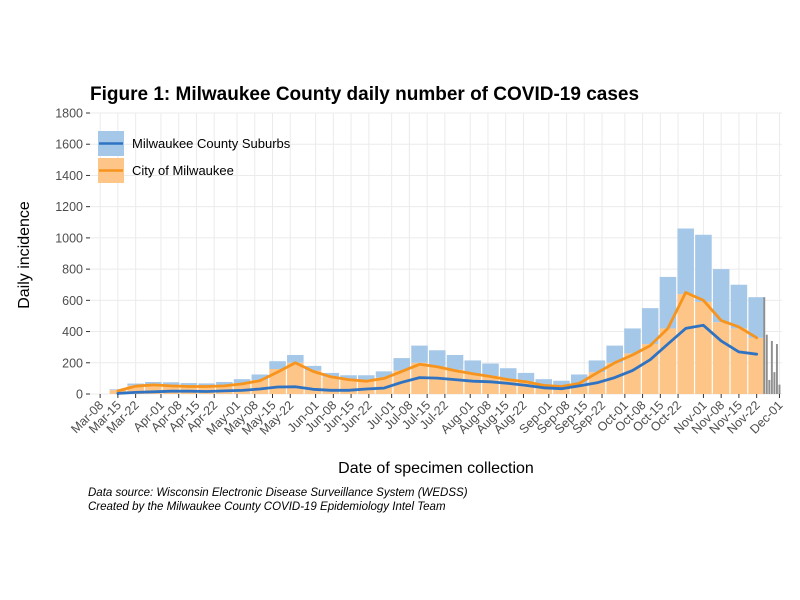  I want to click on y-axis-title: Daily incidence, so click(24, 255).